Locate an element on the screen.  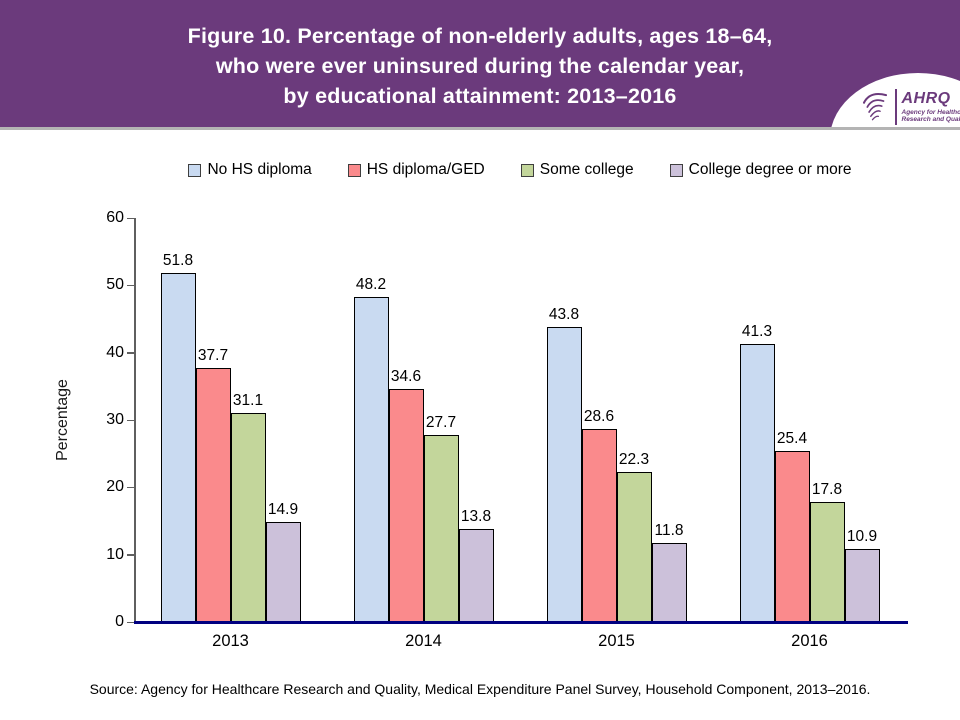
bar-value-label: 43.8 is located at coordinates (564, 315).